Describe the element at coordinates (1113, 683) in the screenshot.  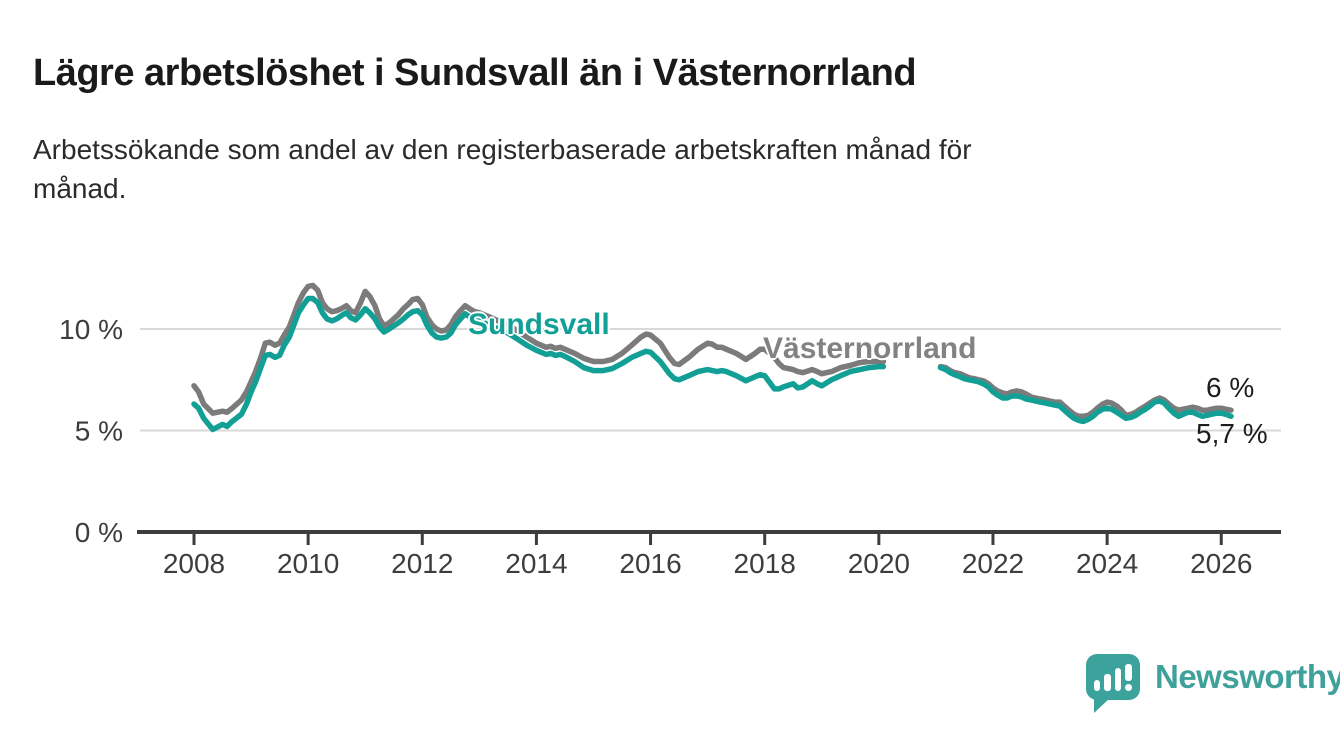
I see `newsworthy-bubble-icon` at that location.